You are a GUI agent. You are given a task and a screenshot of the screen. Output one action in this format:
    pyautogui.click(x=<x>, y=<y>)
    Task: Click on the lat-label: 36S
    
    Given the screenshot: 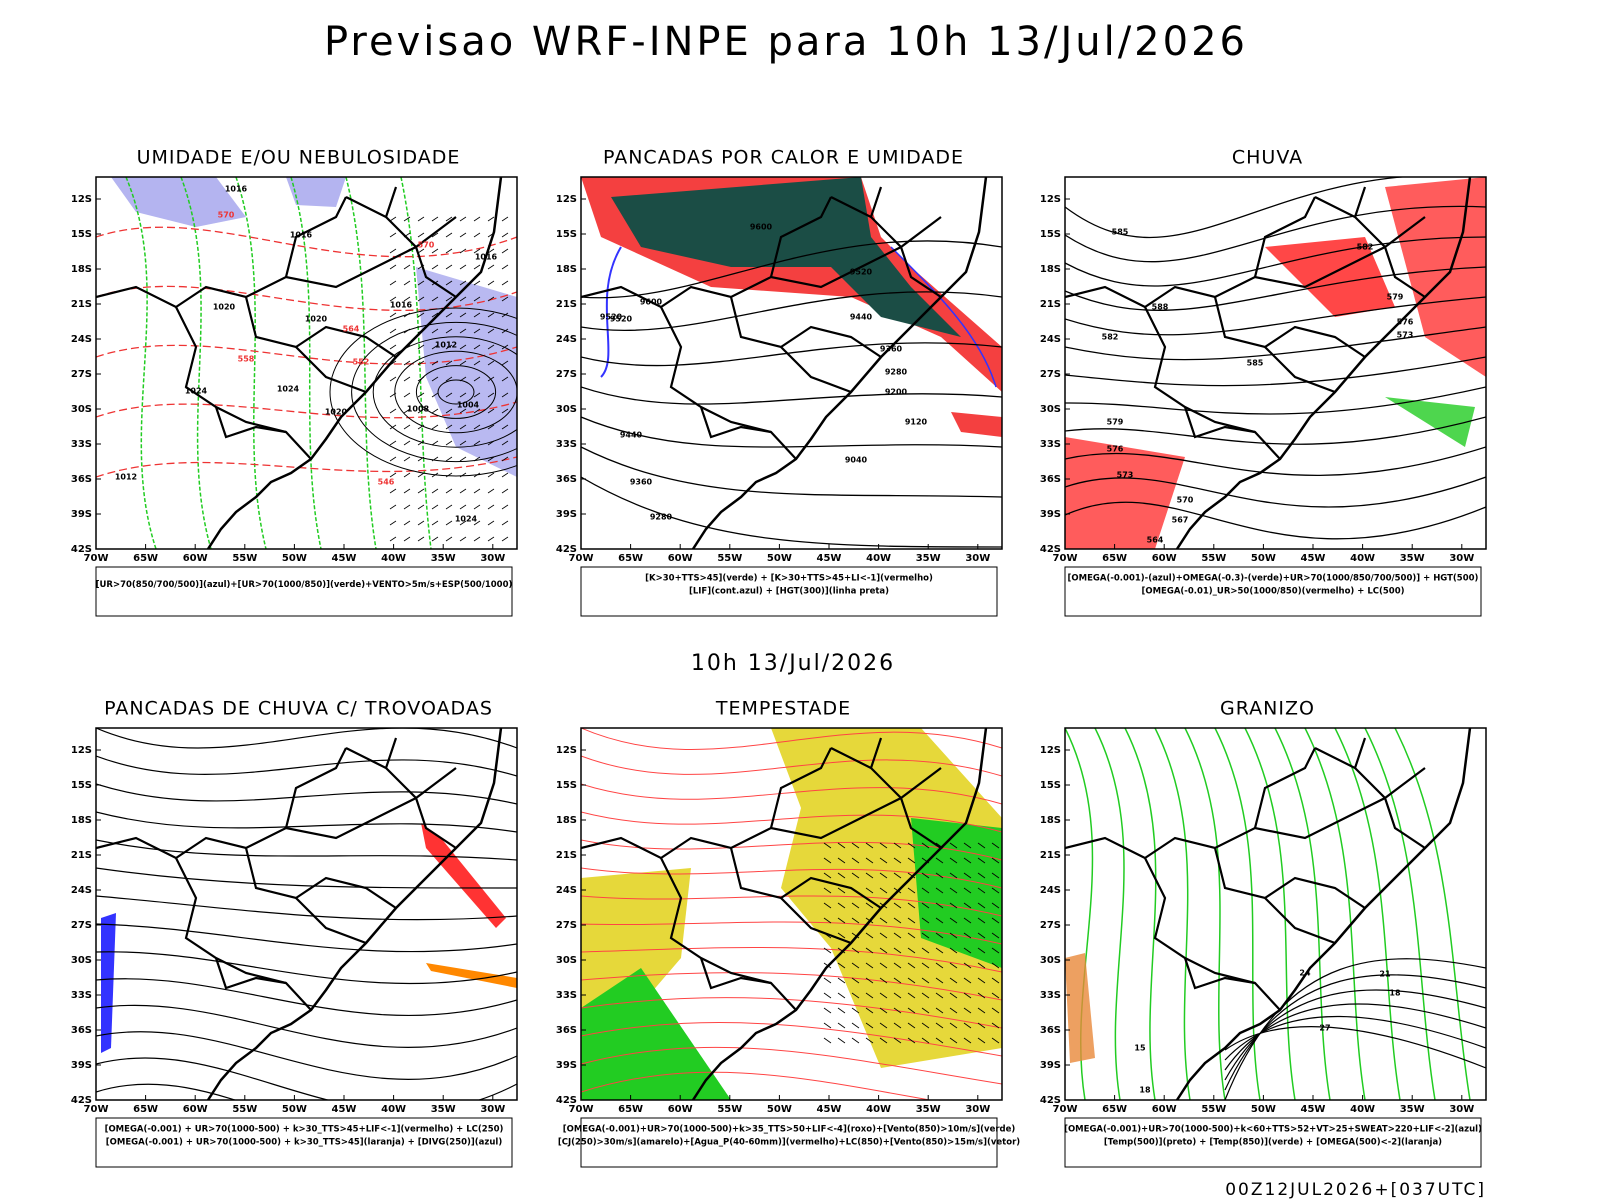 What is the action you would take?
    pyautogui.click(x=566, y=479)
    